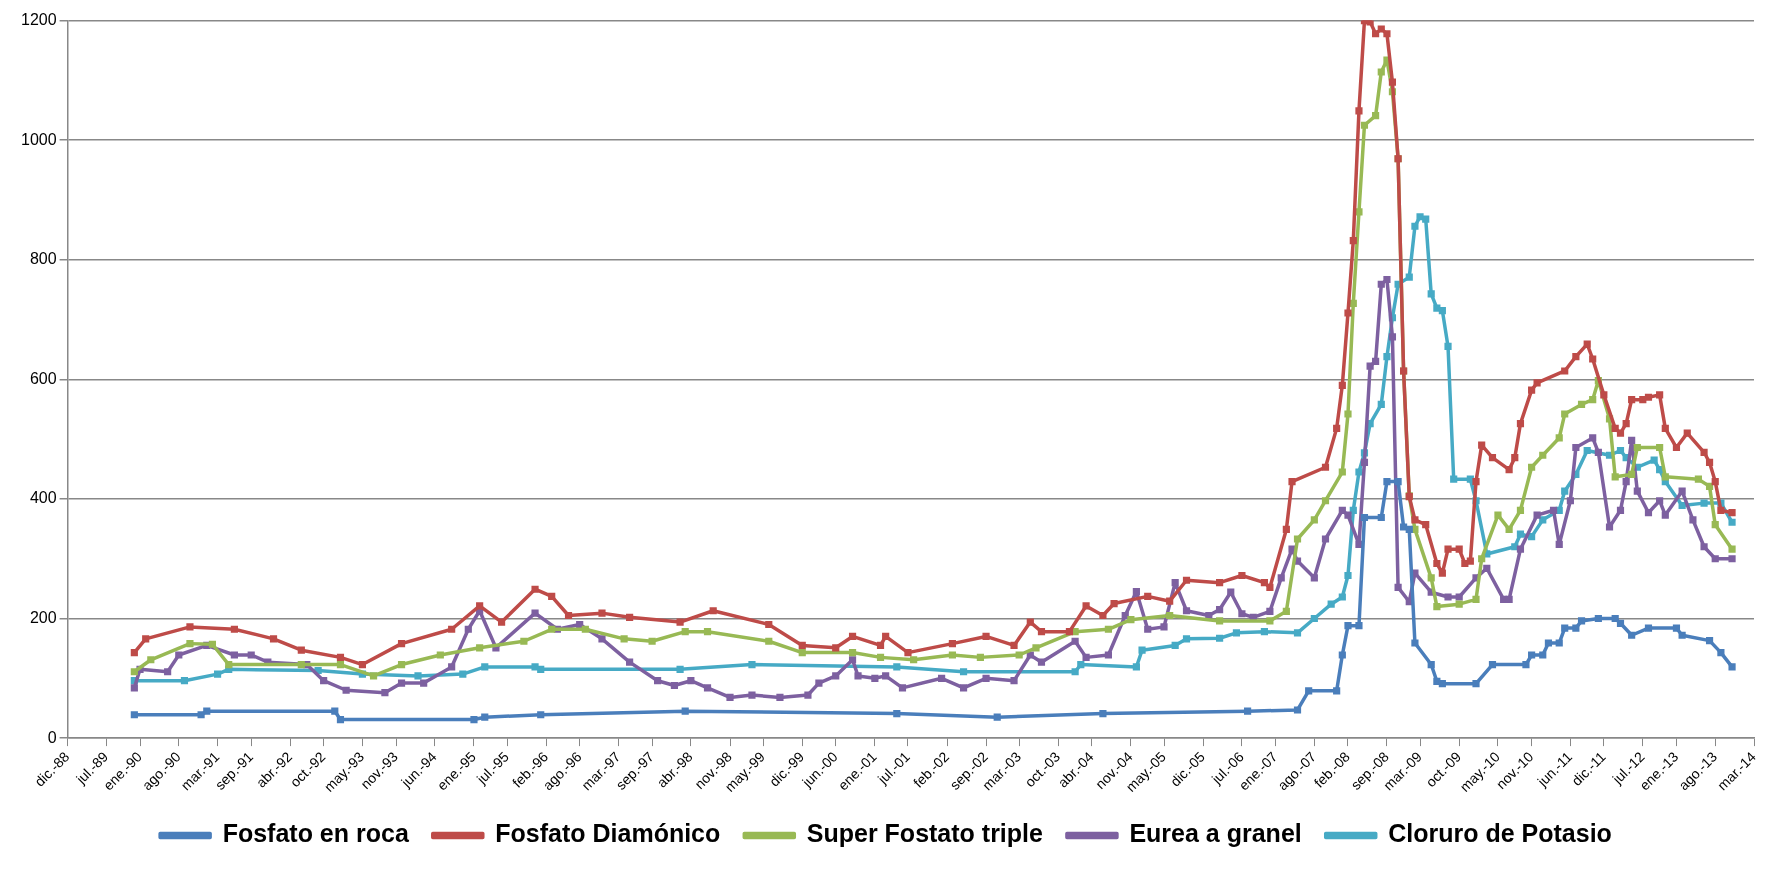 The image size is (1792, 877). I want to click on legend-label: Super Fostato triple, so click(925, 833).